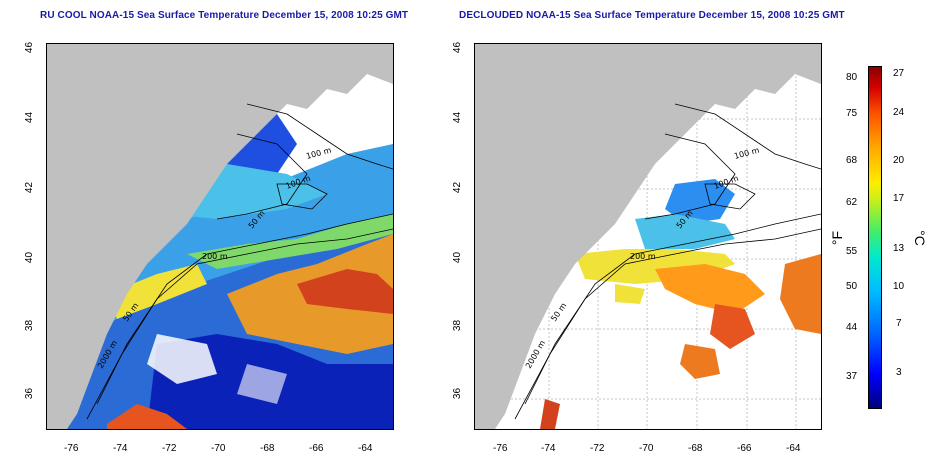  Describe the element at coordinates (169, 448) in the screenshot. I see `lon-tick-left: -72` at that location.